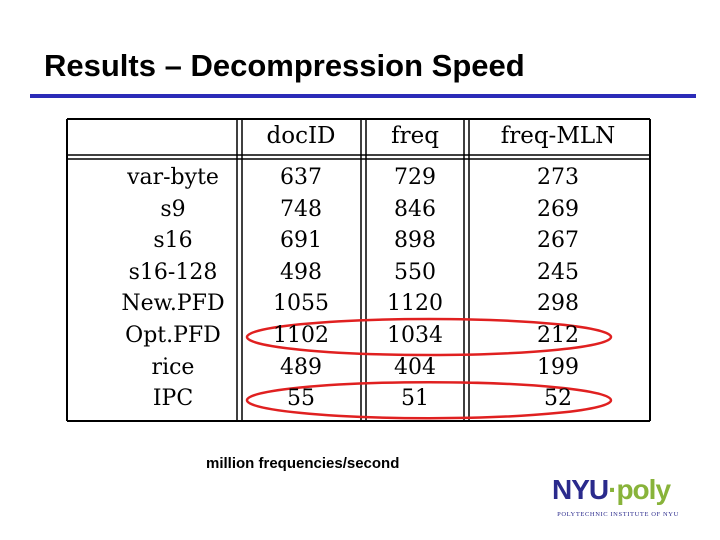  I want to click on table-cell: 212, so click(558, 335).